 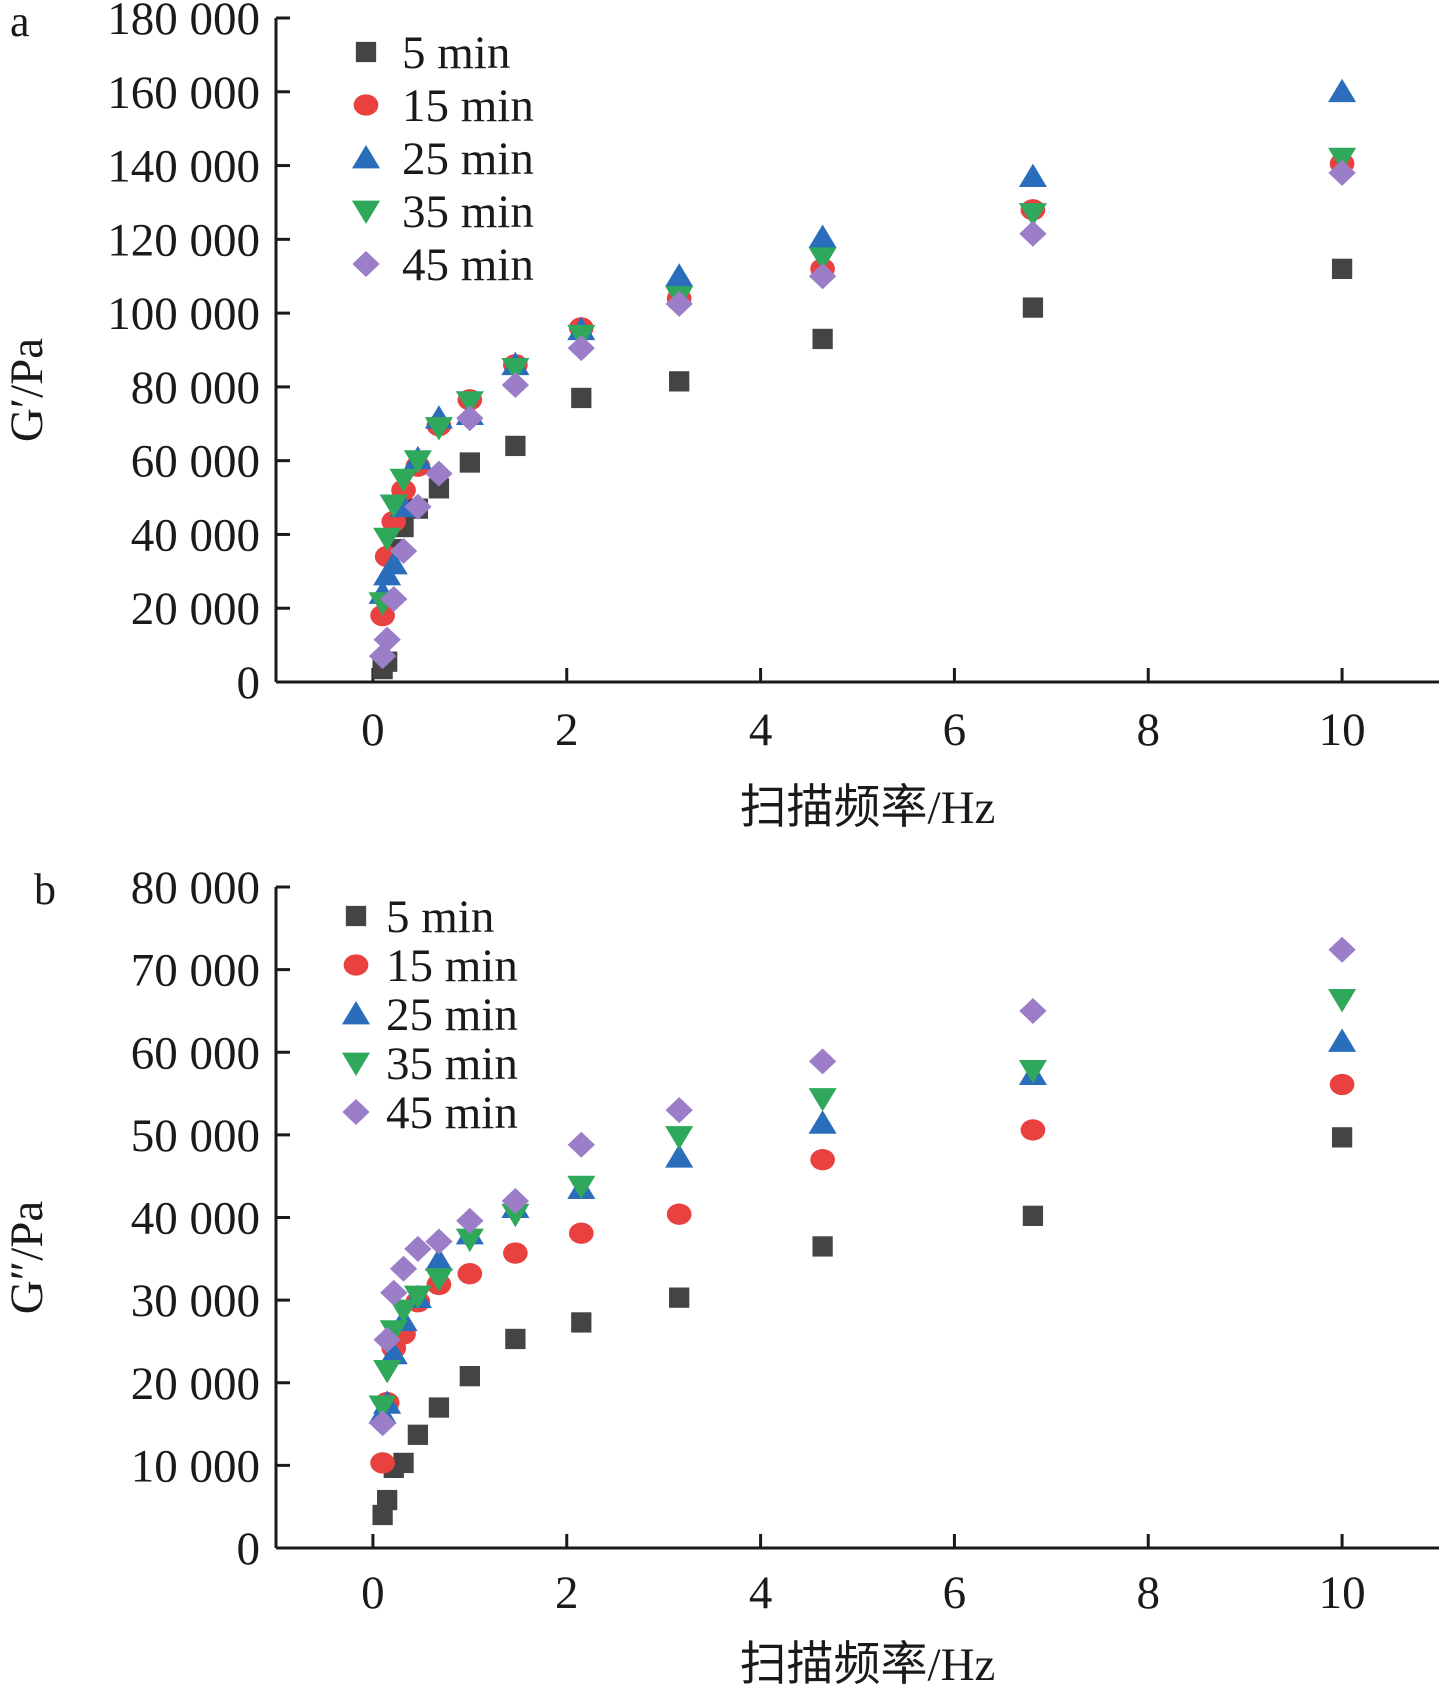 What do you see at coordinates (183, 167) in the screenshot?
I see `y-tick-label: 140 000` at bounding box center [183, 167].